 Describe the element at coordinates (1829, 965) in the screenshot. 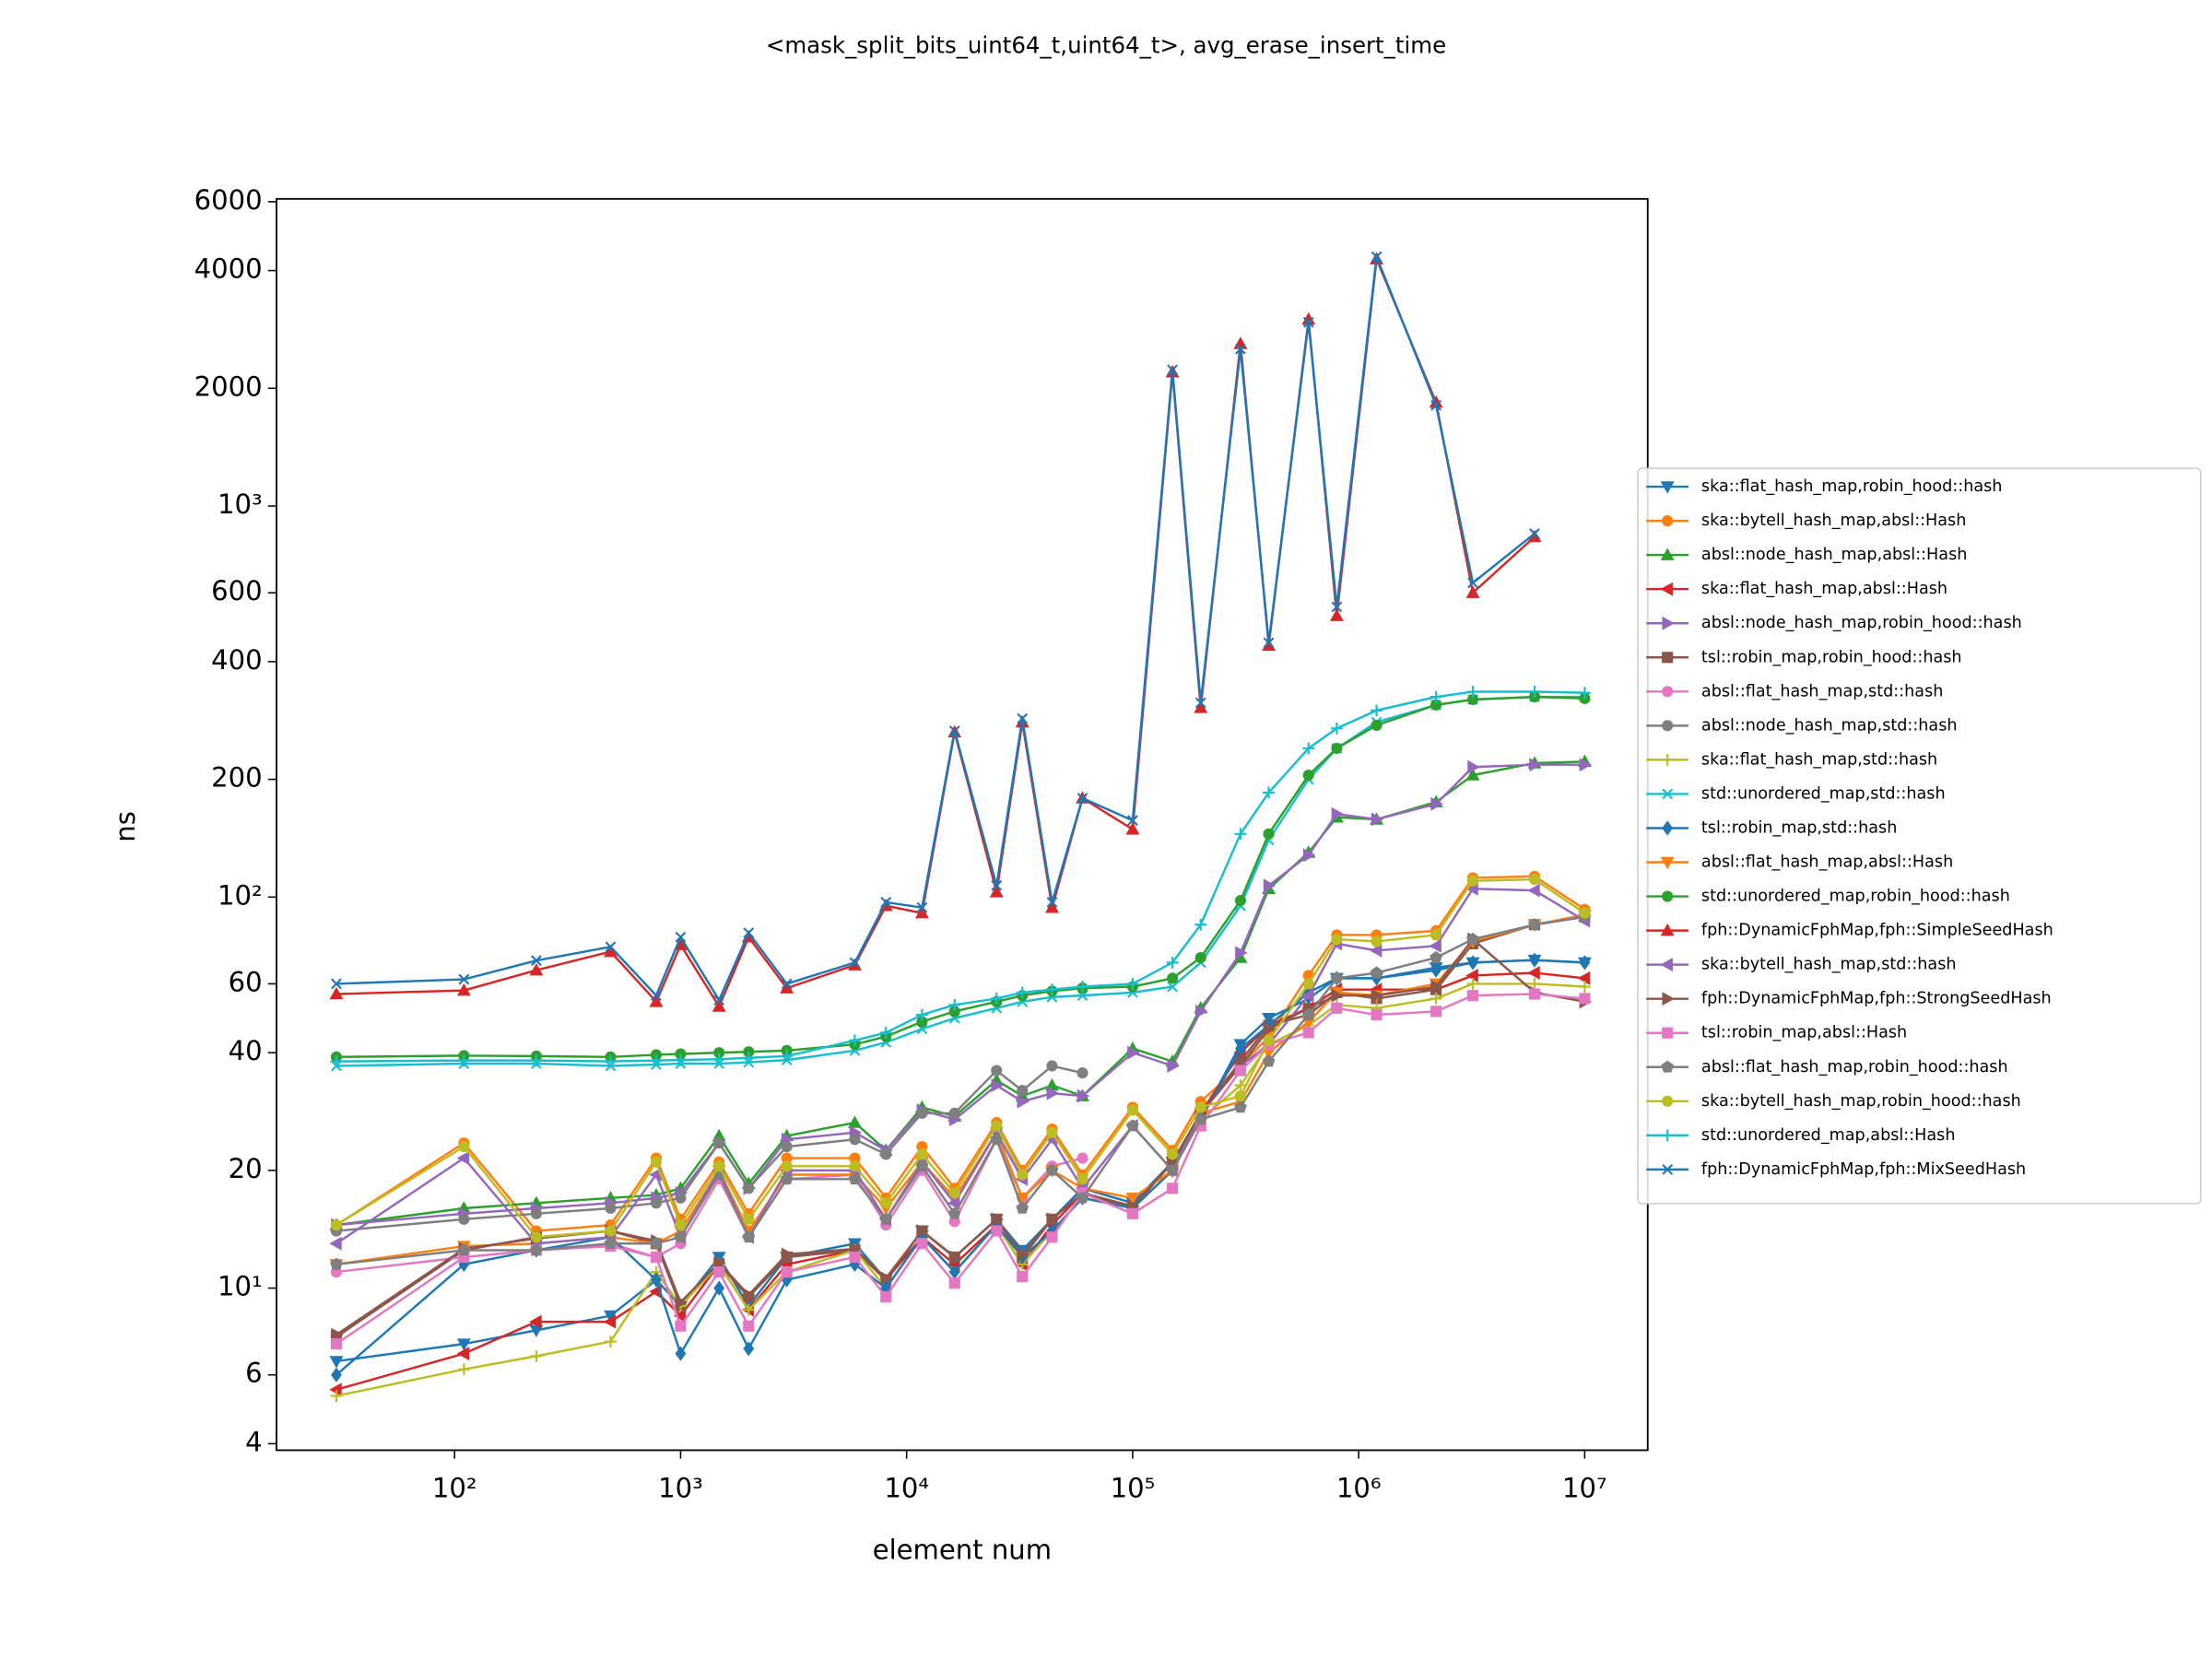

I see `legend-label: ska::bytell_hash_map,std::hash` at that location.